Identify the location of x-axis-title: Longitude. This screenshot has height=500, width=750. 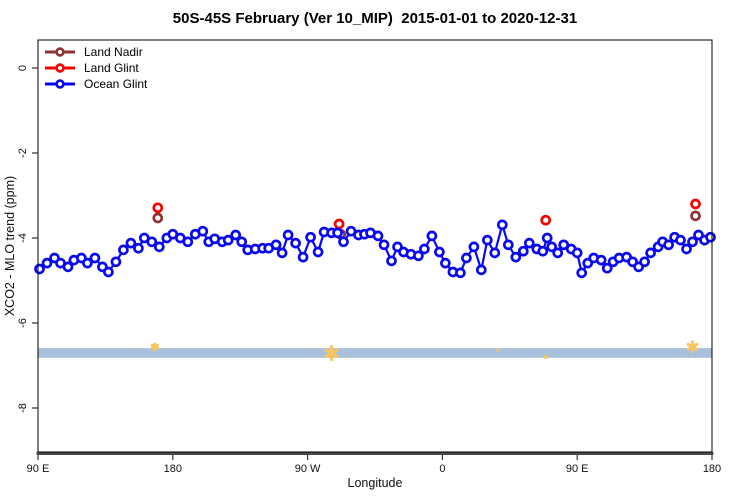
(375, 483).